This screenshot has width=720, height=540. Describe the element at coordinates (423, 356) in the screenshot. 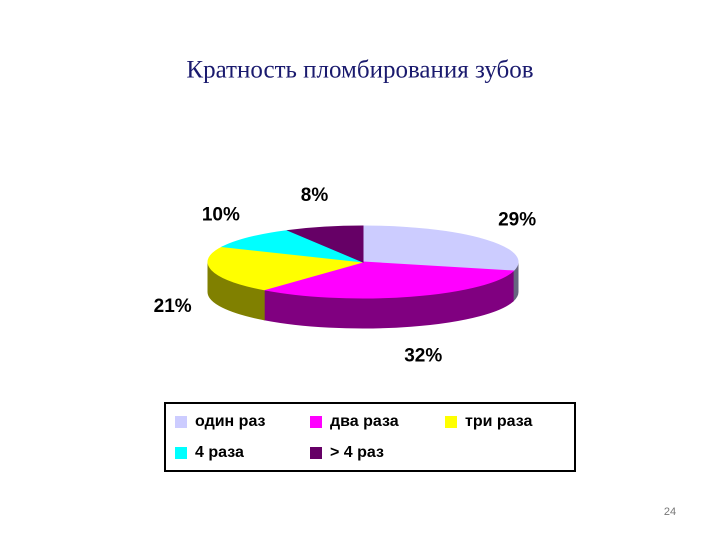

I see `data-label: 32%` at that location.